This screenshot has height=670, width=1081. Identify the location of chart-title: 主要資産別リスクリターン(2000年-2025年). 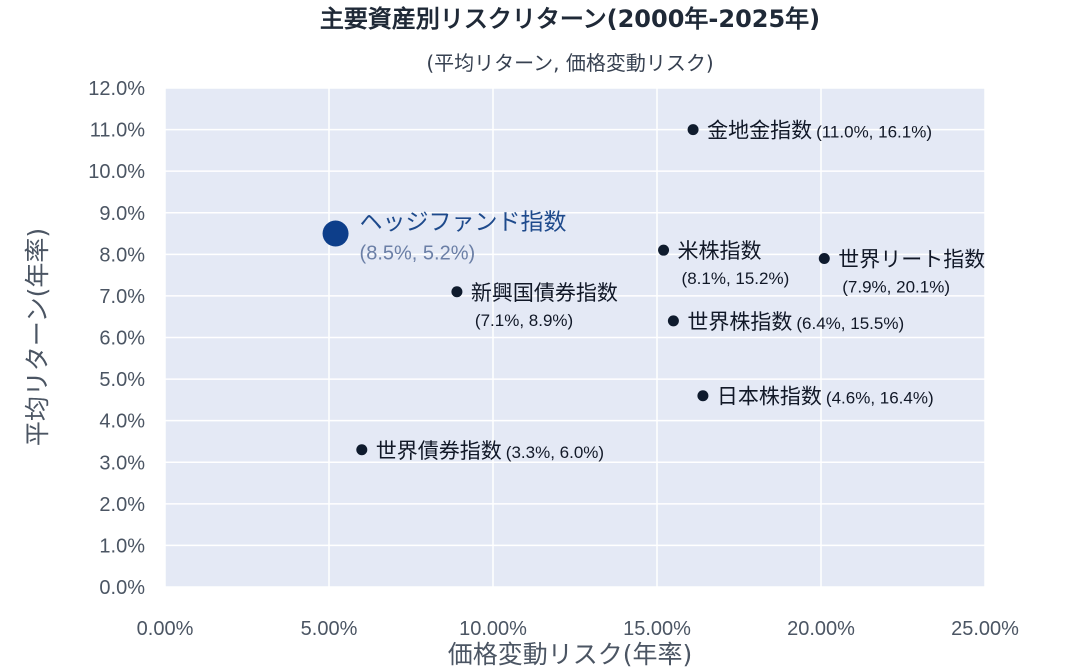
(570, 19).